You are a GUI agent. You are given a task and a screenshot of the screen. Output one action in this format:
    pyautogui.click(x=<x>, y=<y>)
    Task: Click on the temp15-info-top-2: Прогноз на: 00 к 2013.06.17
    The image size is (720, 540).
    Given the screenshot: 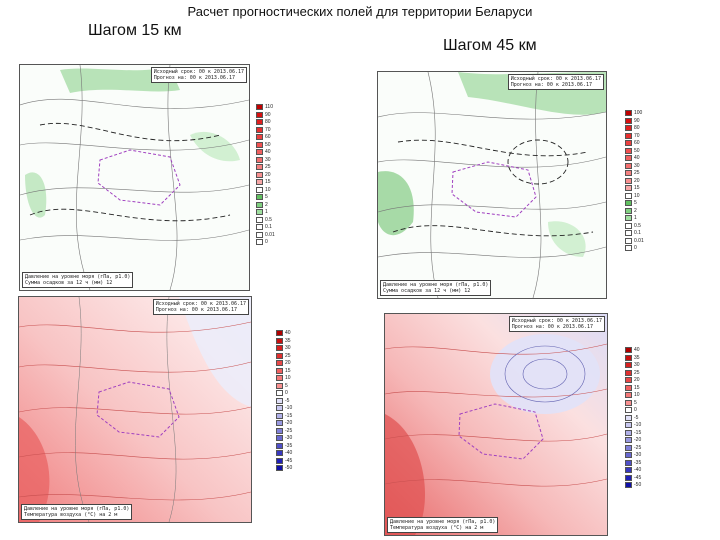 What is the action you would take?
    pyautogui.click(x=196, y=310)
    